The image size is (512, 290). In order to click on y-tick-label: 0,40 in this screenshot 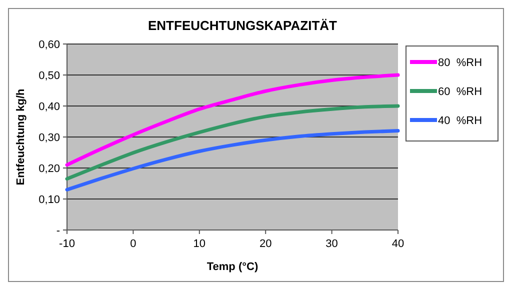, I will do `click(49, 106)`.